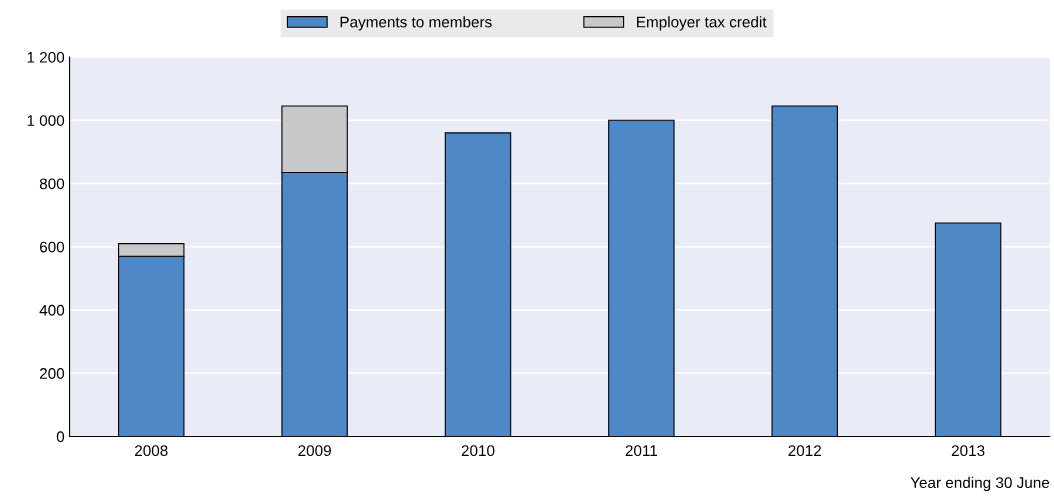 Image resolution: width=1054 pixels, height=496 pixels. Describe the element at coordinates (52, 373) in the screenshot. I see `y-tick-label: 200` at that location.